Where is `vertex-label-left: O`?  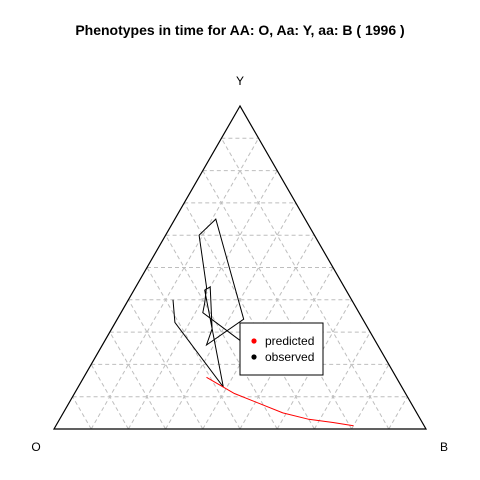 vertex-label-left: O is located at coordinates (35, 447).